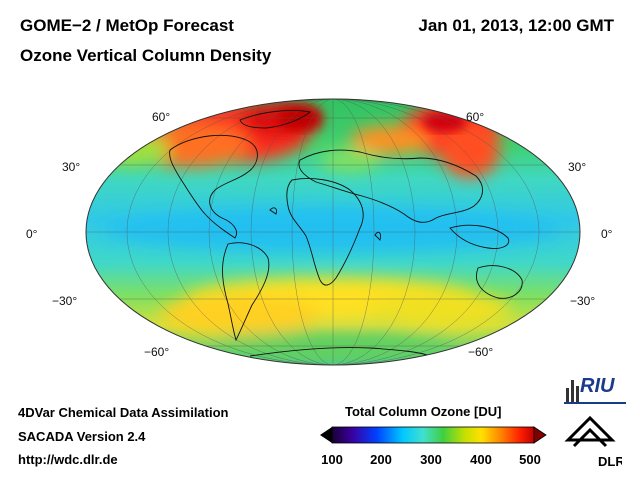  Describe the element at coordinates (577, 167) in the screenshot. I see `lat-label-right-30: 30°` at that location.